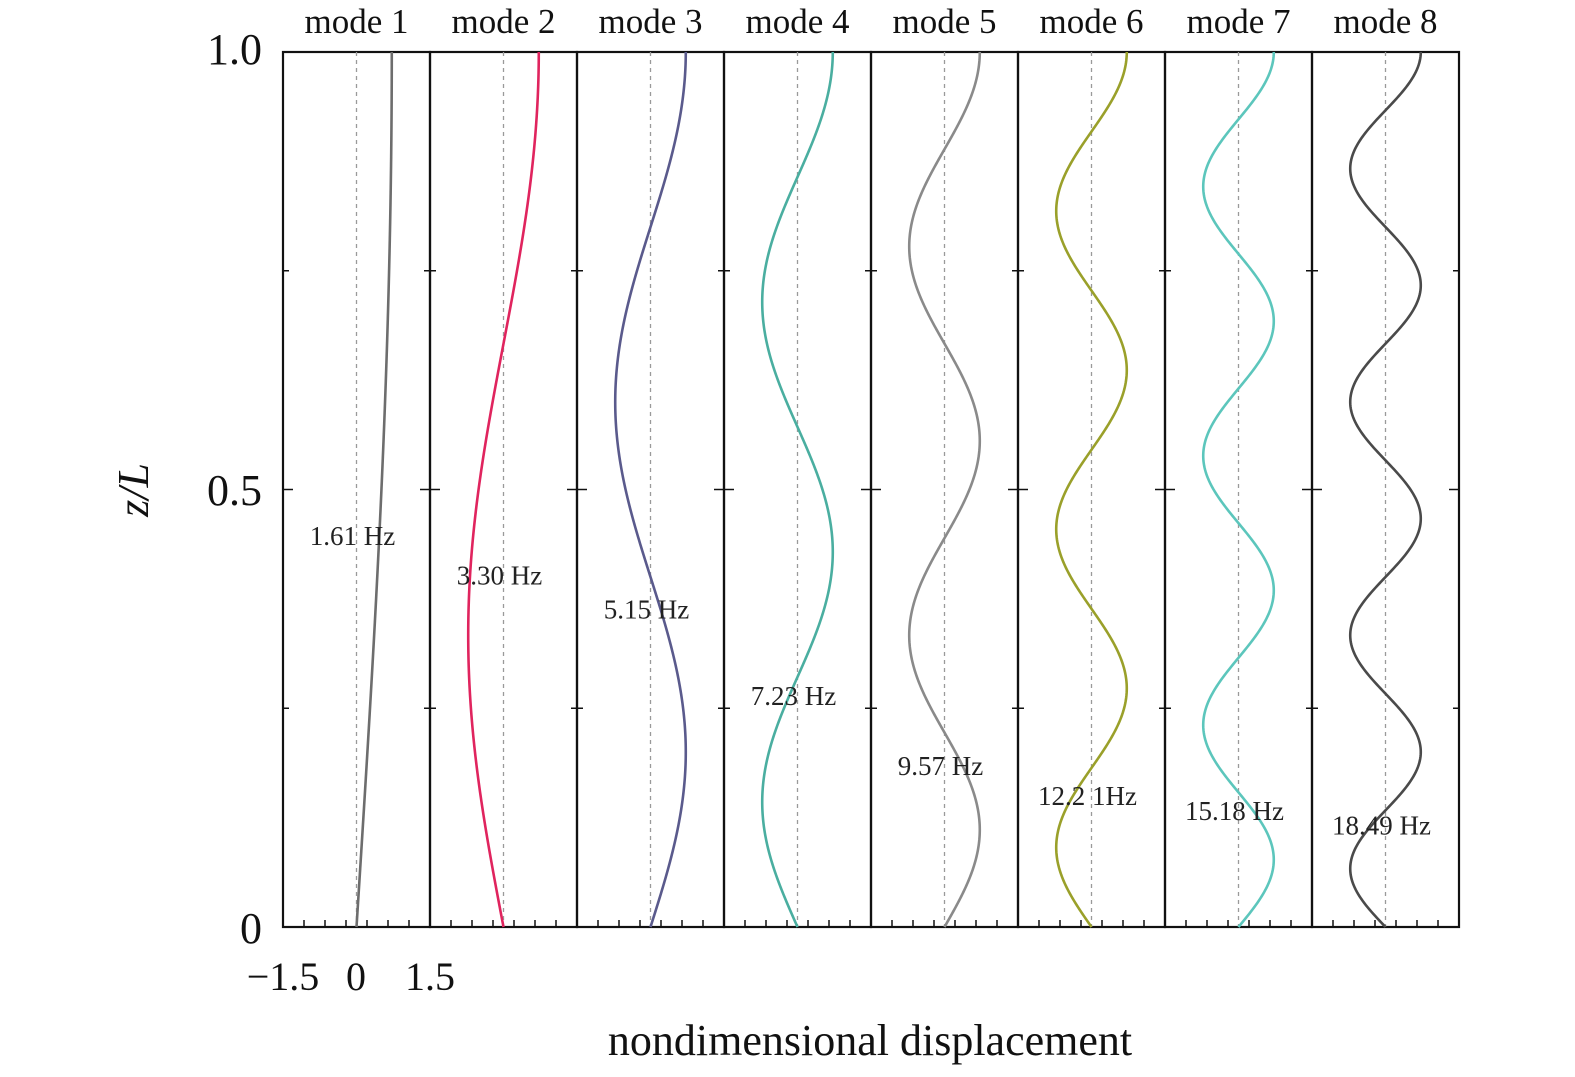  I want to click on mode-5-frequency-label: 9.57 Hz, so click(940, 766).